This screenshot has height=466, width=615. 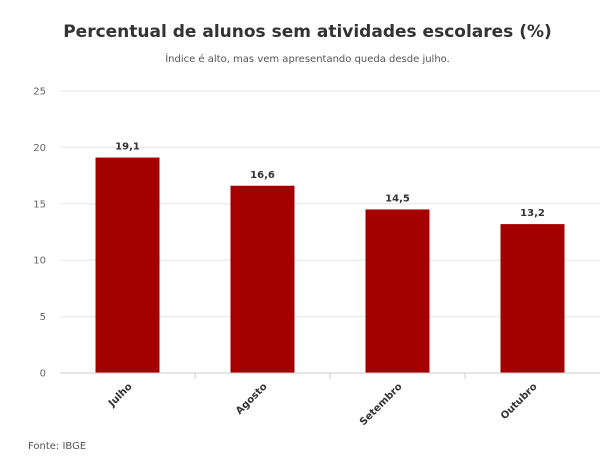 What do you see at coordinates (532, 298) in the screenshot?
I see `bar-outubro` at bounding box center [532, 298].